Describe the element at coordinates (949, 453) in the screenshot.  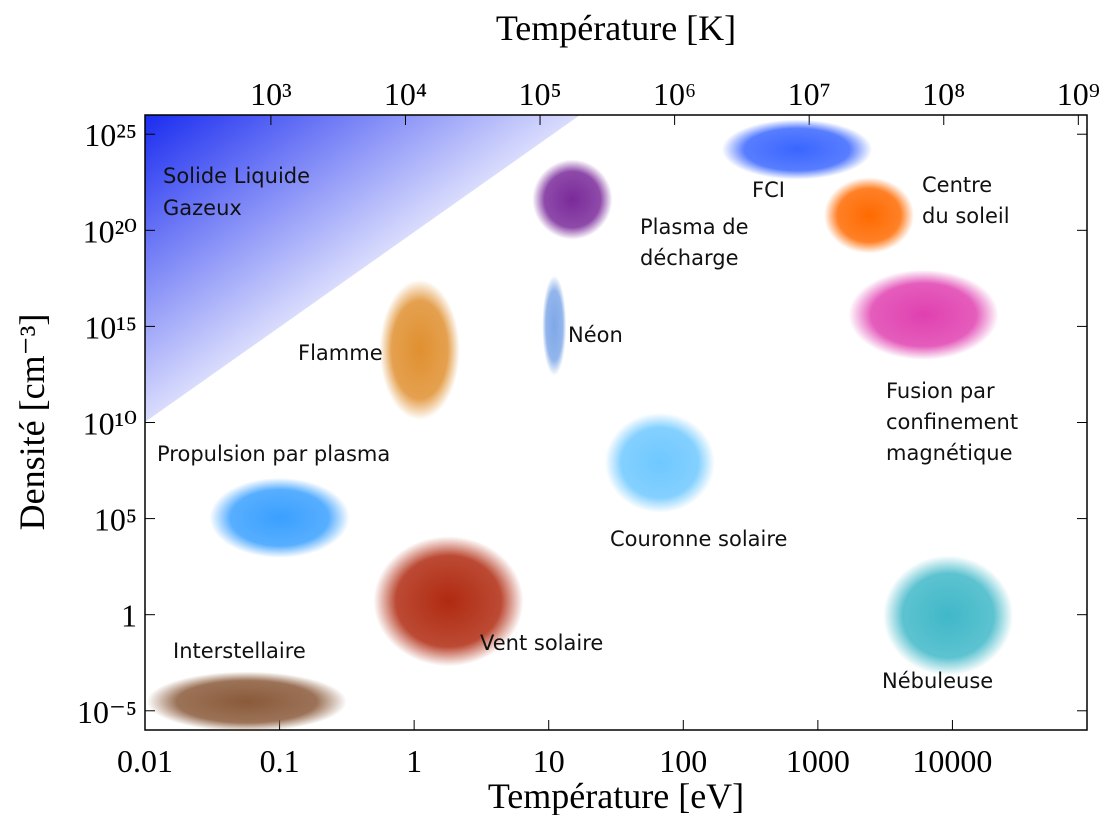
I see `point-label: magnétique` at that location.